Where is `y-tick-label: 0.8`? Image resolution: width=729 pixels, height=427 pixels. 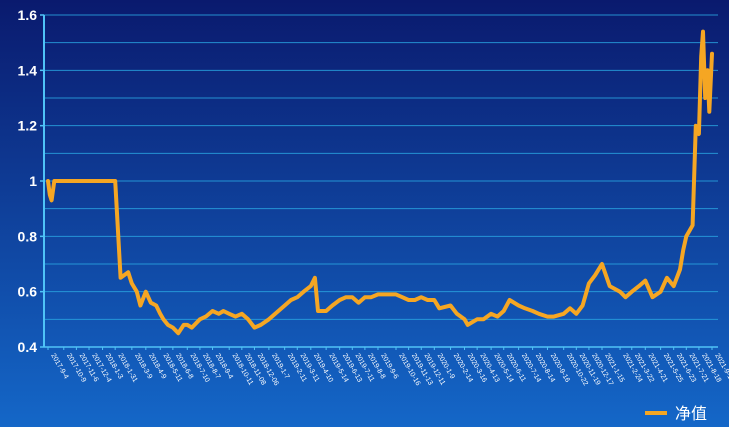
y-tick-label: 0.8 is located at coordinates (28, 236).